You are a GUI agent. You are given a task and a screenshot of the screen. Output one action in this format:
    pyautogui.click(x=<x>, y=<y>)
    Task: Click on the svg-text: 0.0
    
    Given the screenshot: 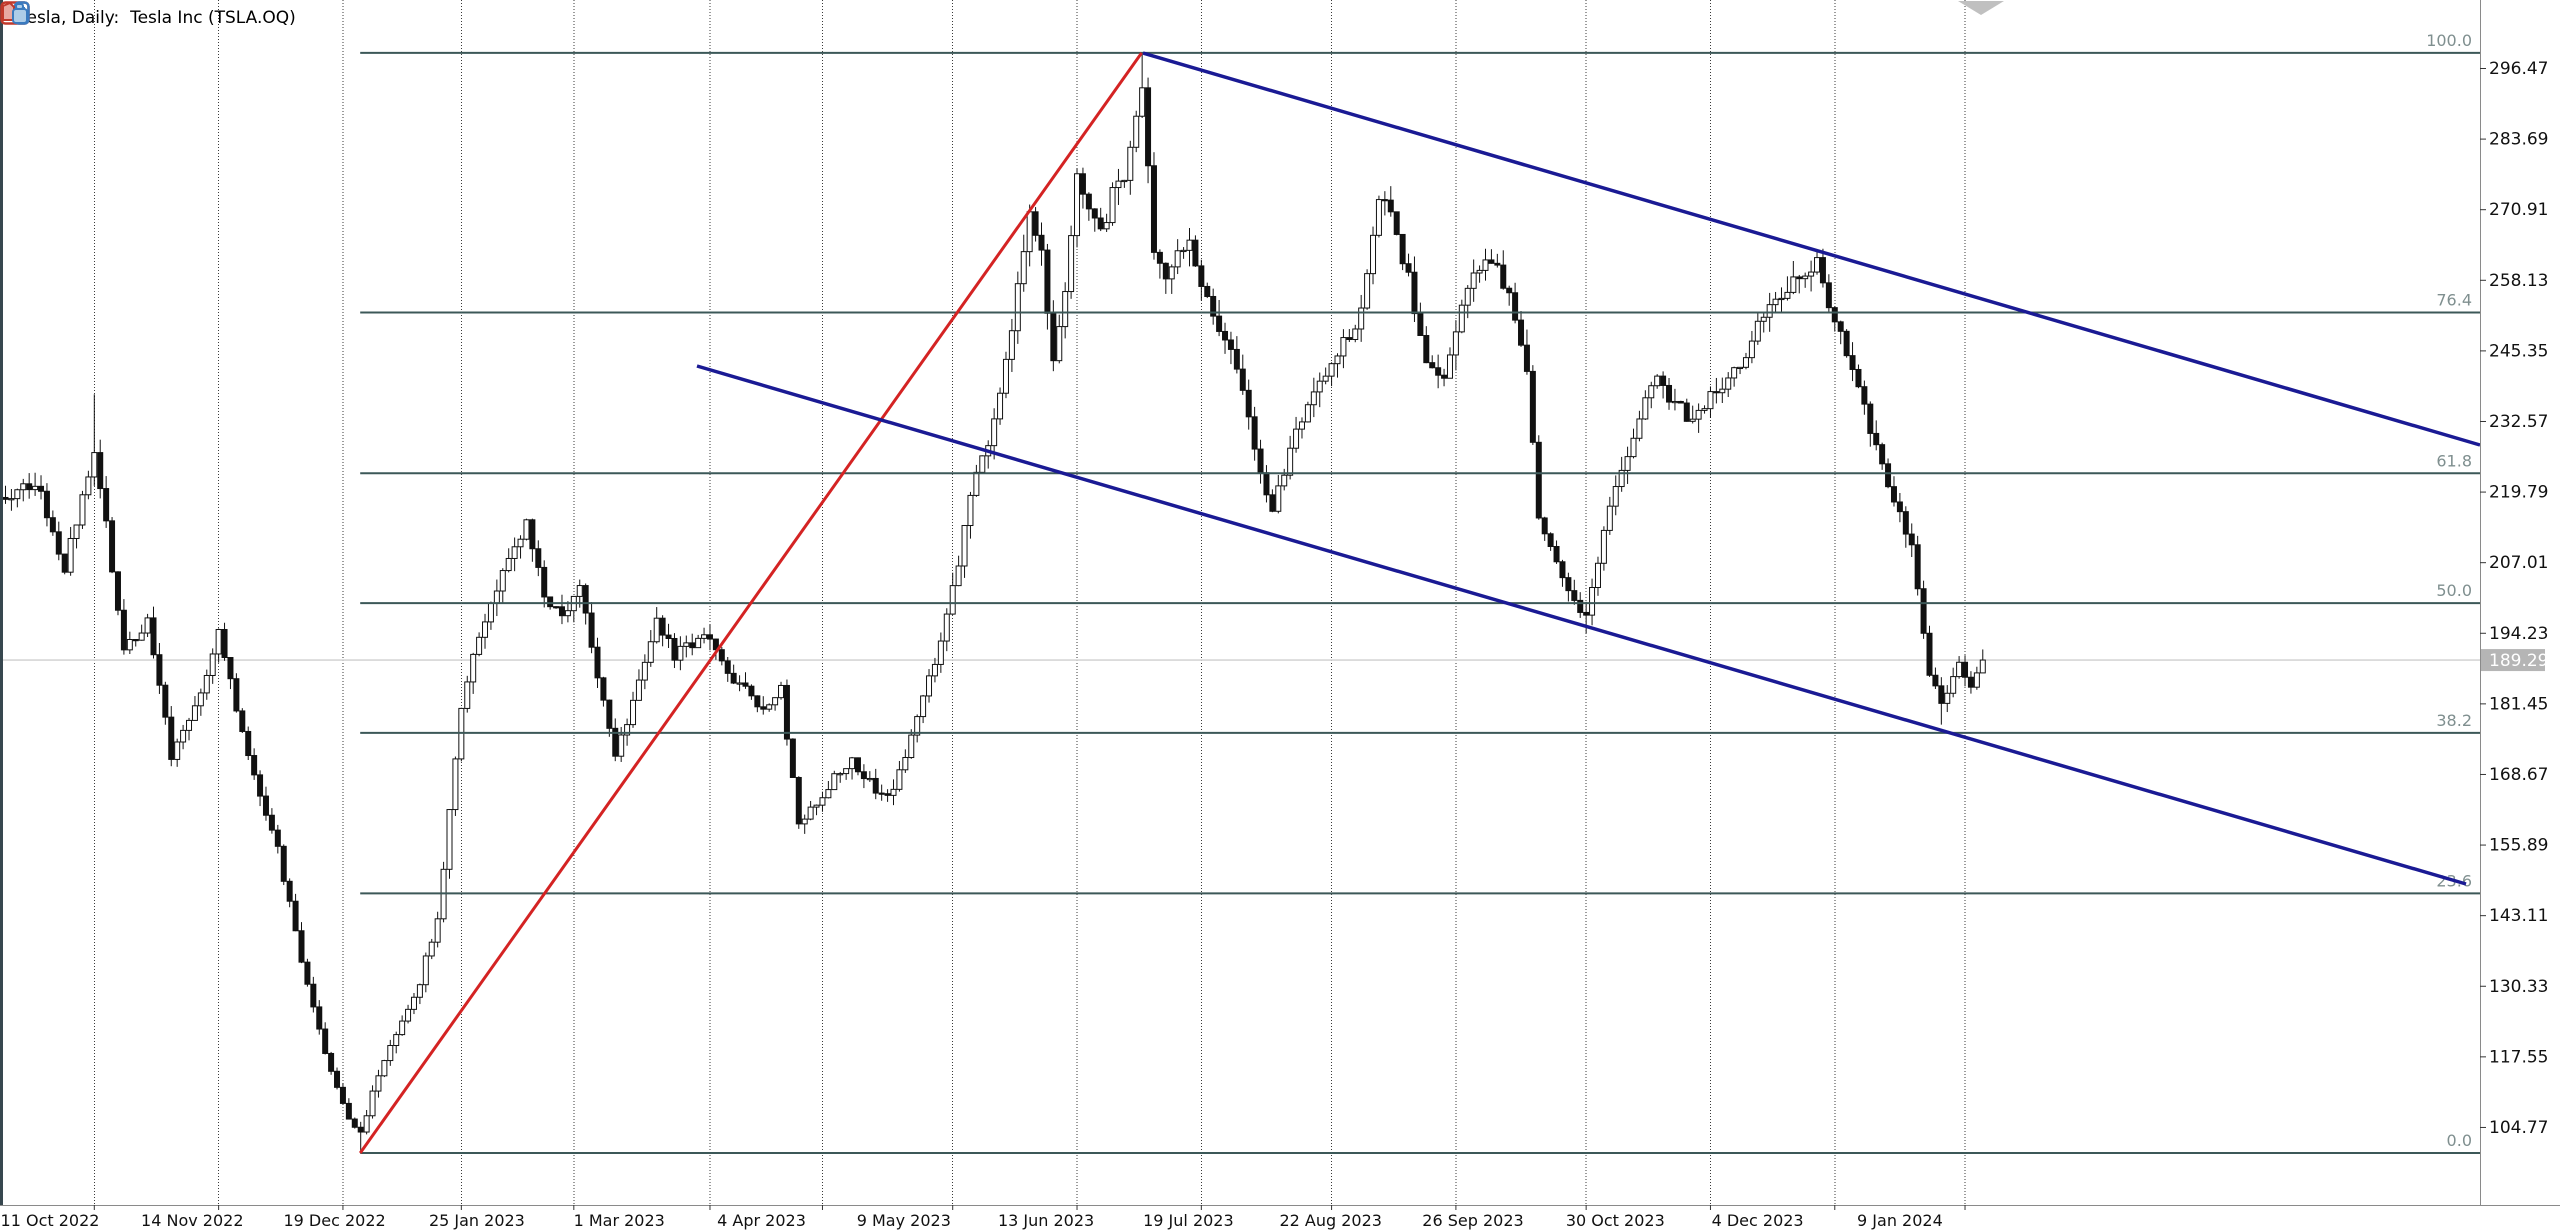 What is the action you would take?
    pyautogui.click(x=2459, y=1140)
    